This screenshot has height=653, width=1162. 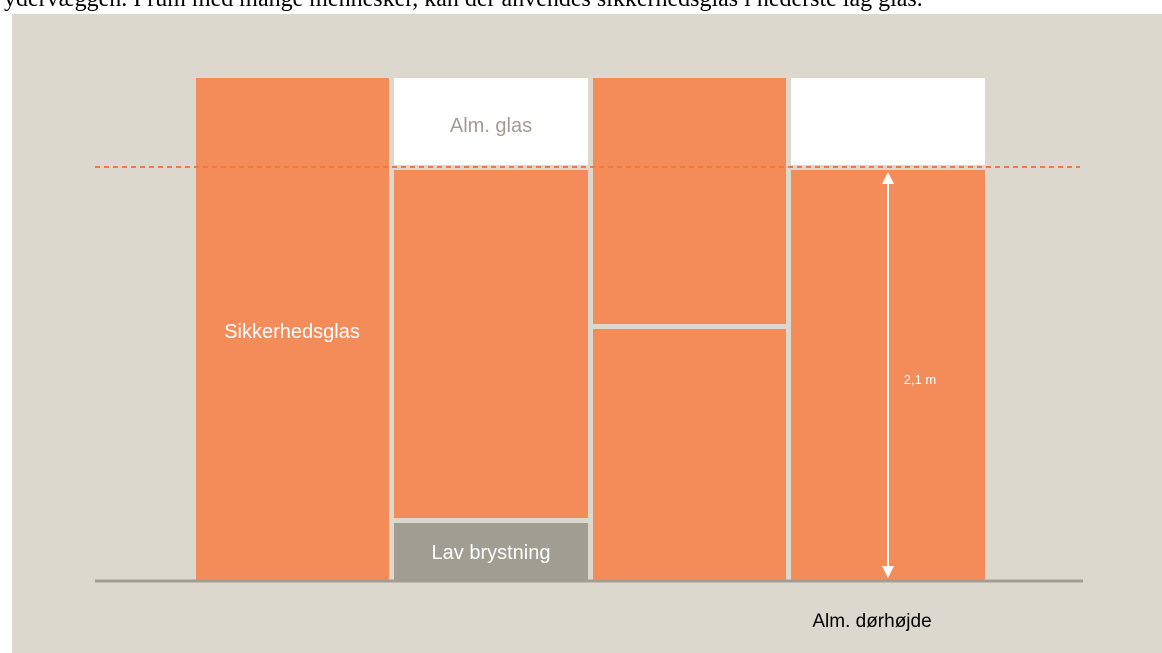 I want to click on label: 2,1 m, so click(x=920, y=379).